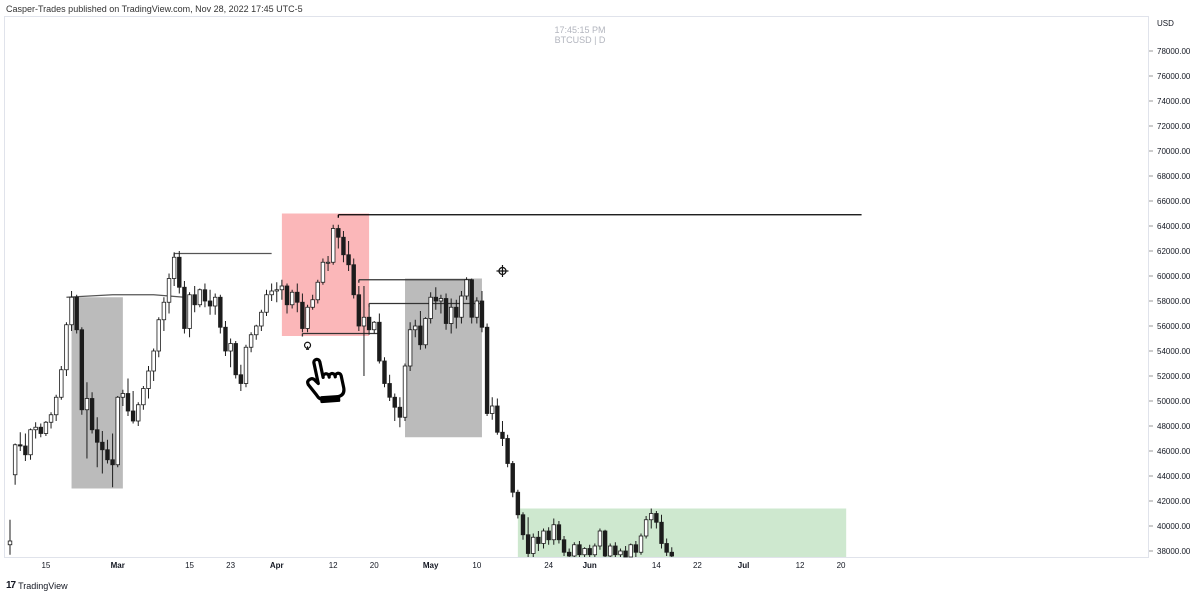  What do you see at coordinates (125, 296) in the screenshot?
I see `curved-level-line` at bounding box center [125, 296].